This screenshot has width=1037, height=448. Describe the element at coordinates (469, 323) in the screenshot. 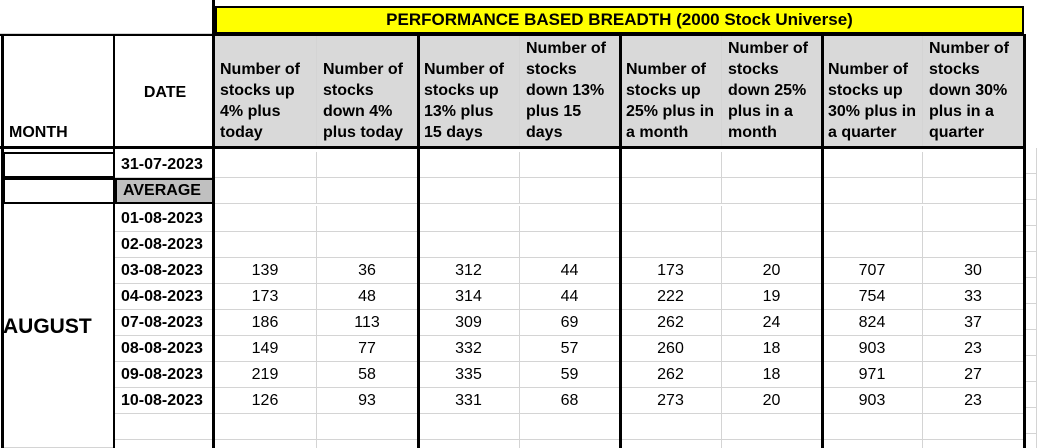

I see `value-cell: 309` at that location.